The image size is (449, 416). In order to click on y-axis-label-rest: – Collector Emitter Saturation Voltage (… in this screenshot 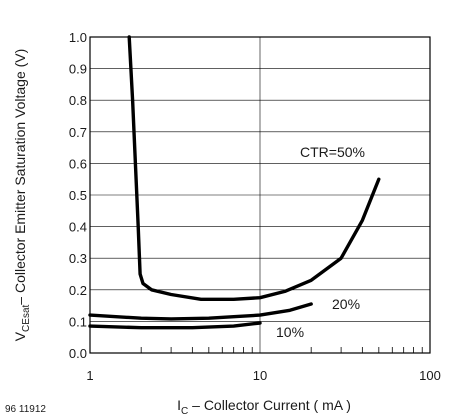, I will do `click(20, 177)`.